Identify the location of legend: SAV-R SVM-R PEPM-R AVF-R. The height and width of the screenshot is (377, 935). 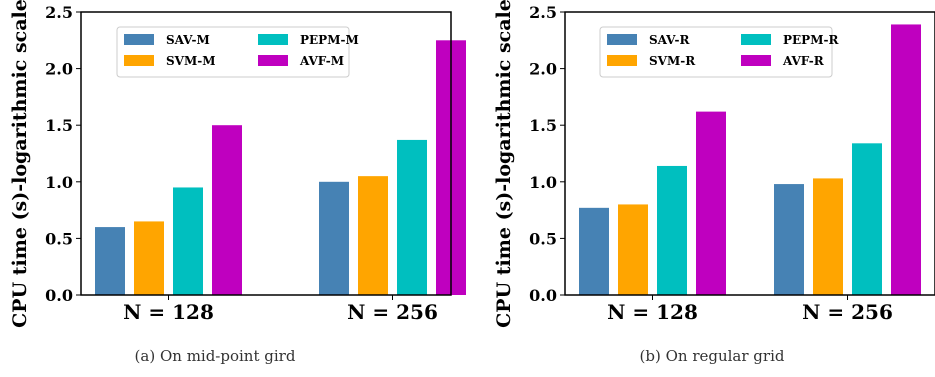
(719, 52).